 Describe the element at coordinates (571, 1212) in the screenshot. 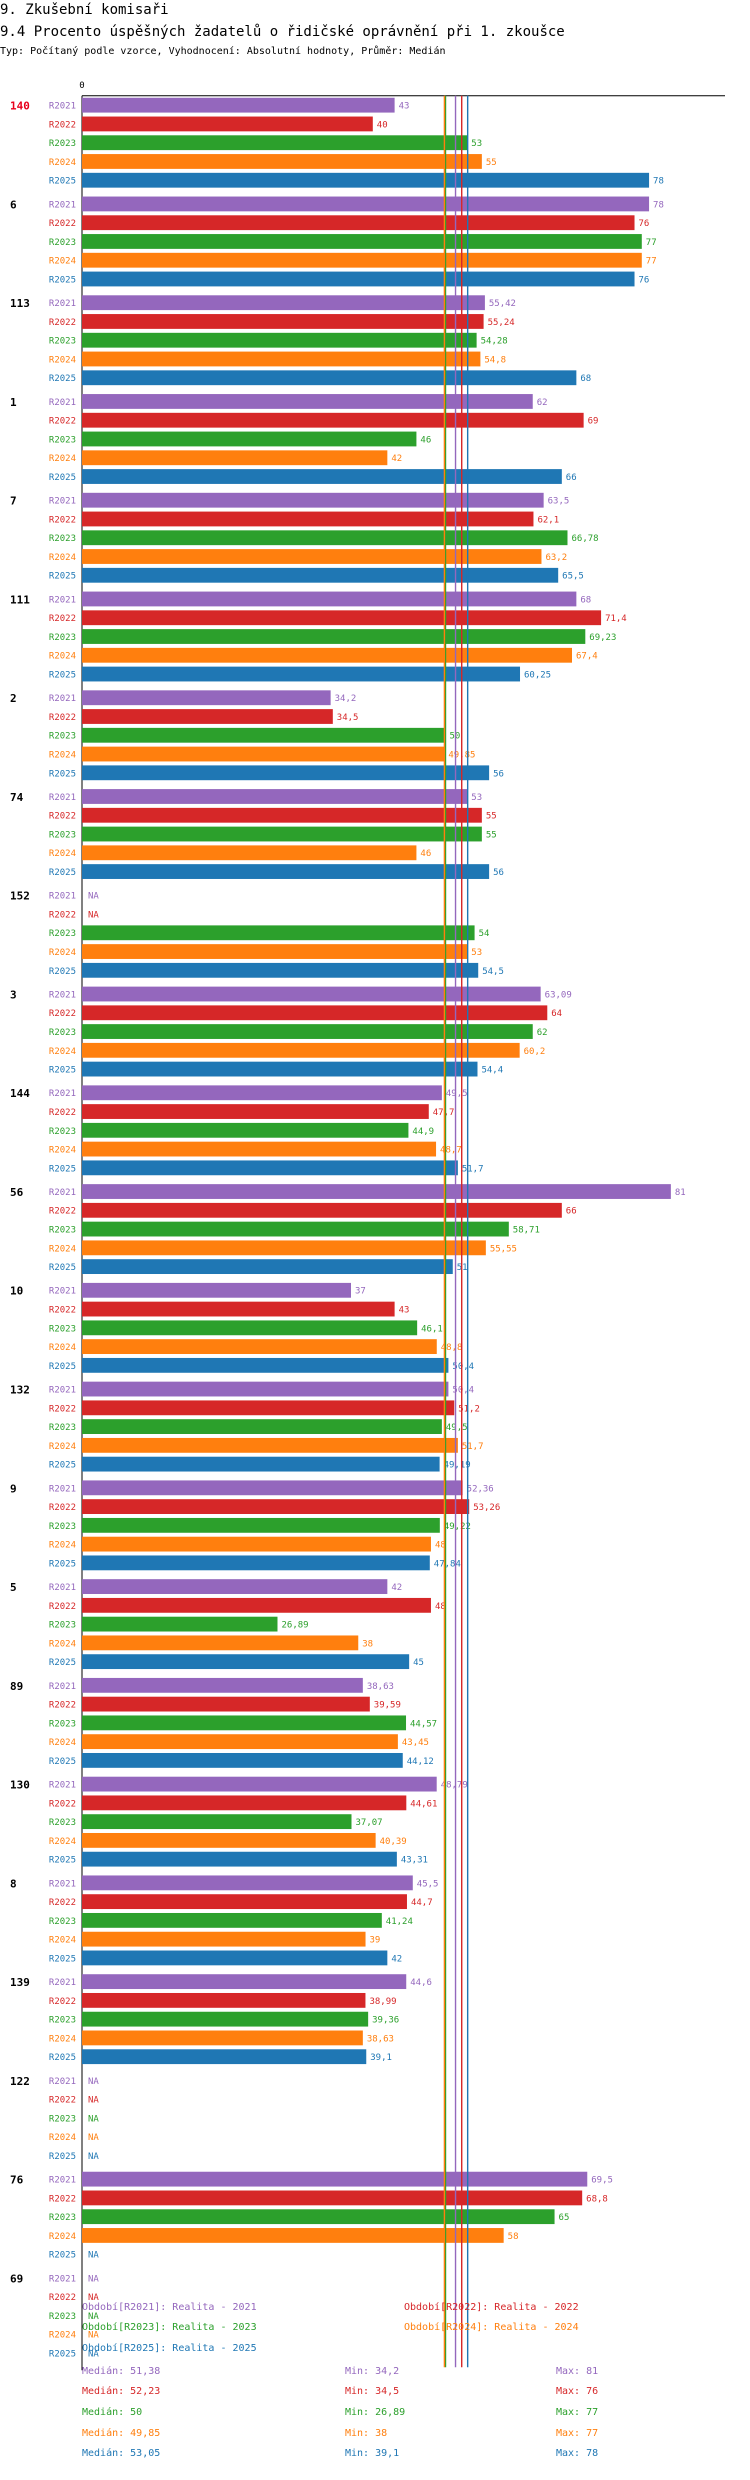

I see `data-label: 66` at that location.